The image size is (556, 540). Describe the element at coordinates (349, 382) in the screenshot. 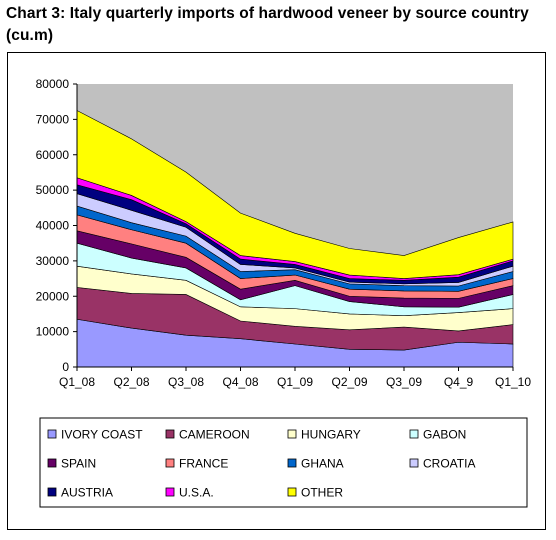

I see `x-tick-label: Q2_09` at that location.